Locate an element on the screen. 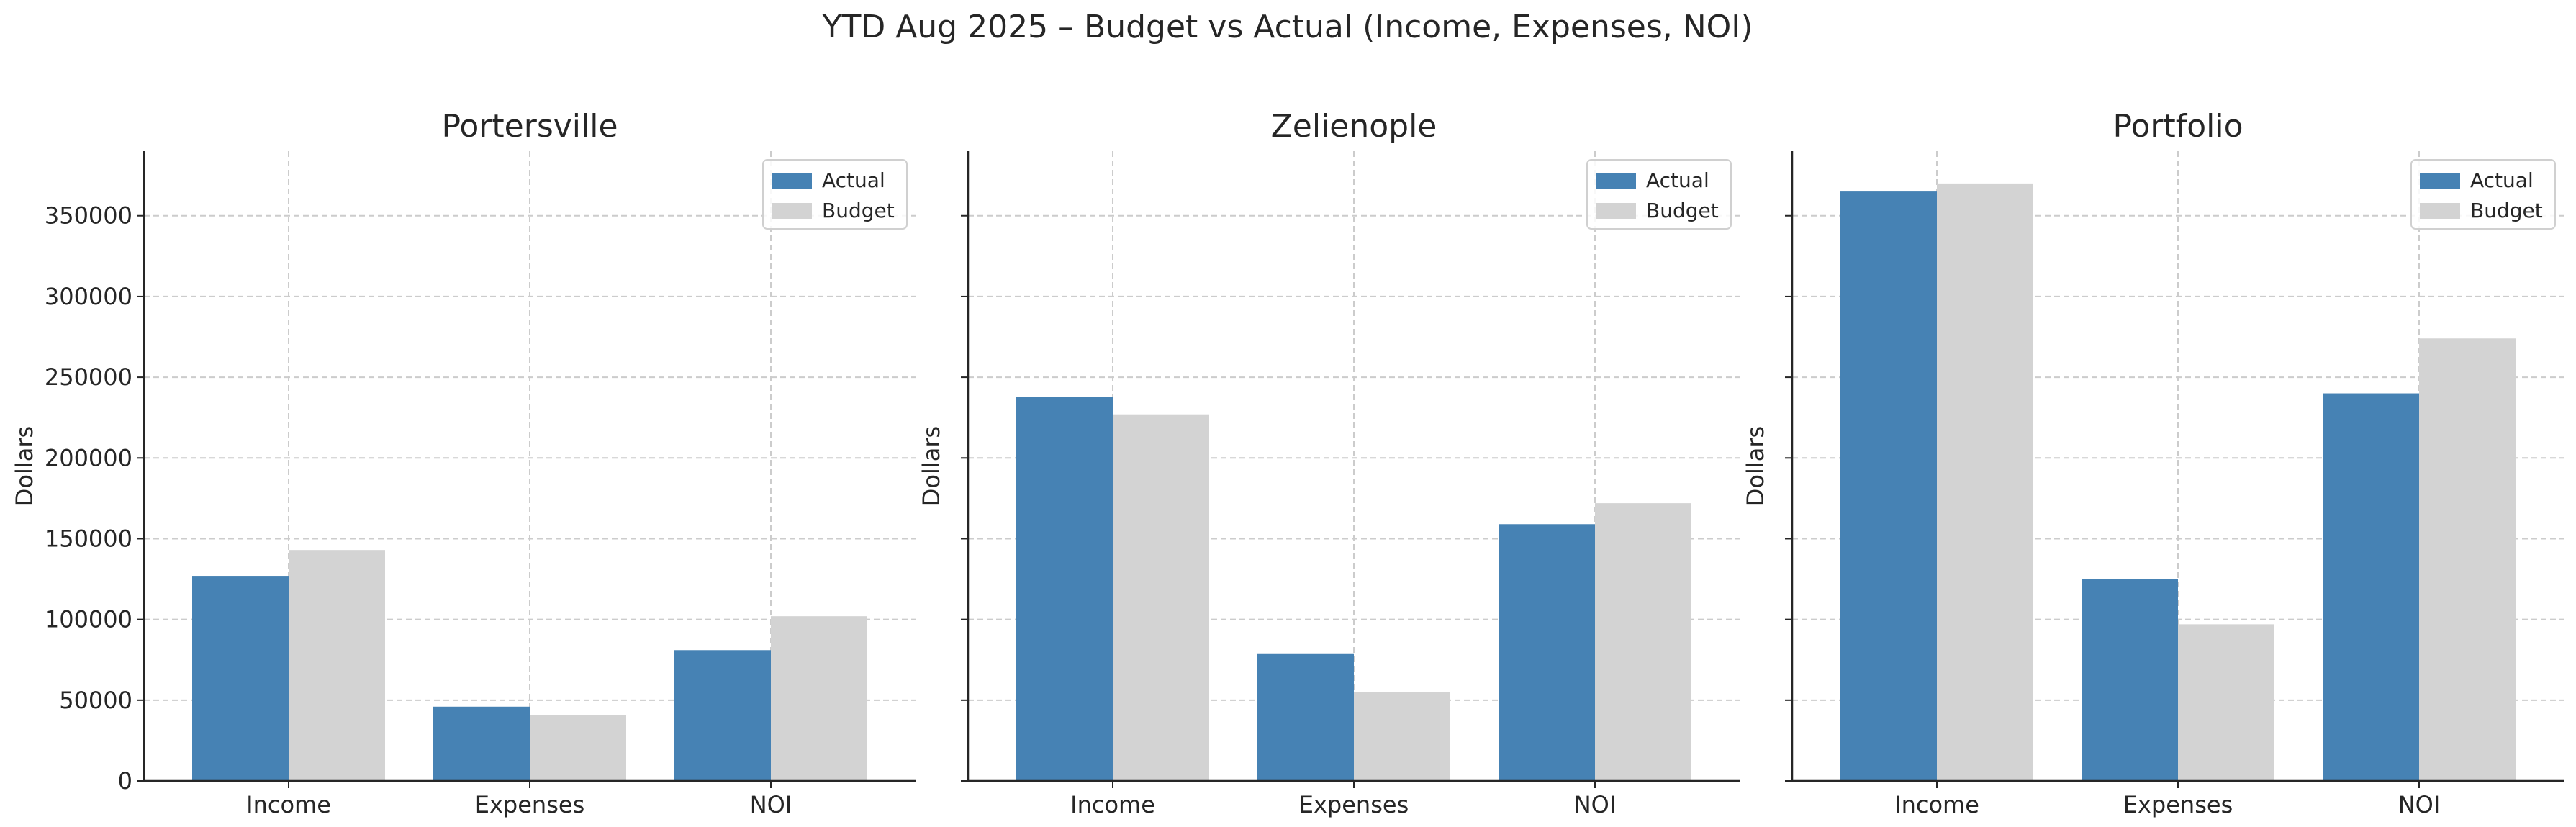 This screenshot has height=827, width=2576. y-tick-label: 150000 is located at coordinates (88, 538).